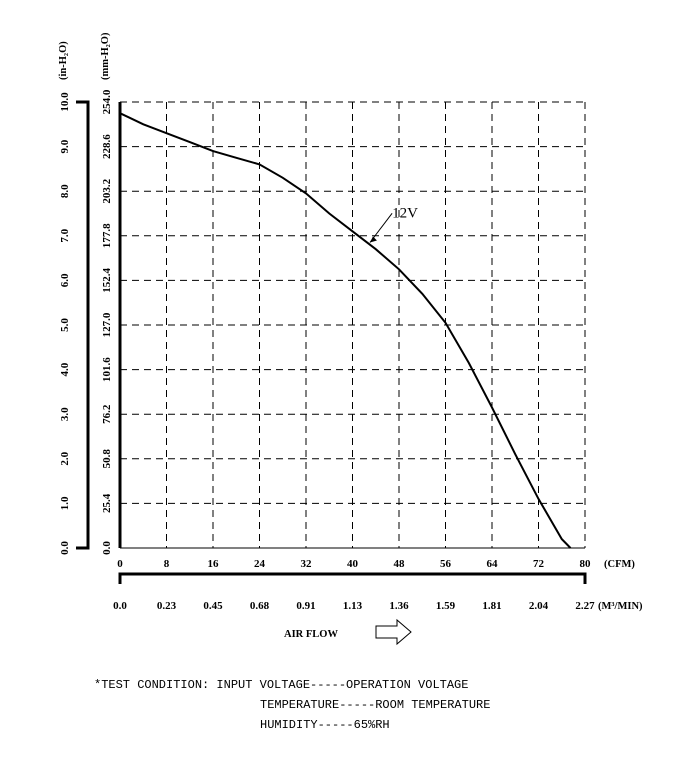 The width and height of the screenshot is (690, 757). I want to click on y-tick-mm-label: 228.6, so click(107, 146).